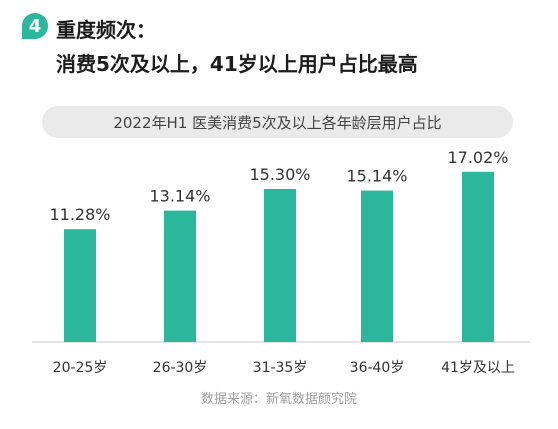 The image size is (558, 429). What do you see at coordinates (180, 368) in the screenshot?
I see `x-tick-label-2: 26-30岁` at bounding box center [180, 368].